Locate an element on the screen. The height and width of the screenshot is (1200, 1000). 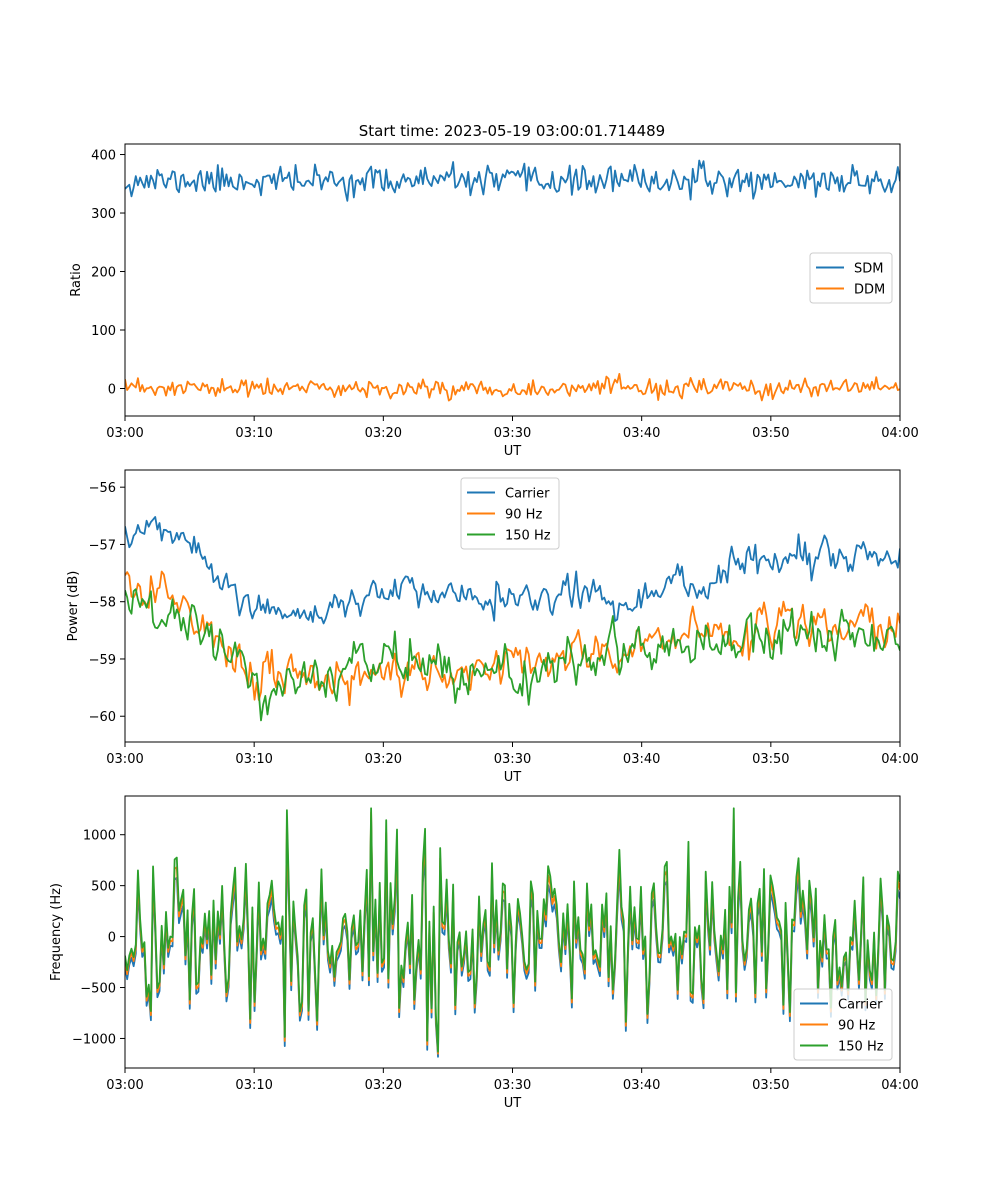
y-tick-label: 500 is located at coordinates (103, 887).